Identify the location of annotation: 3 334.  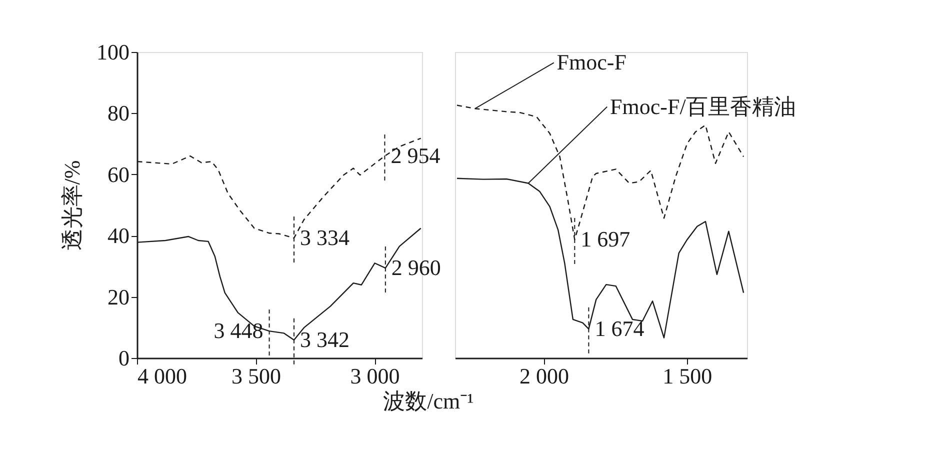
(325, 237).